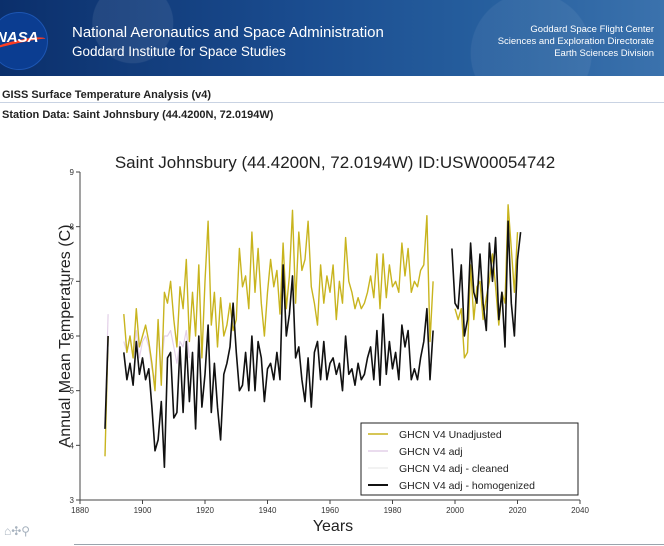 This screenshot has height=546, width=664. What do you see at coordinates (205, 510) in the screenshot?
I see `x-tick-label: 1920` at bounding box center [205, 510].